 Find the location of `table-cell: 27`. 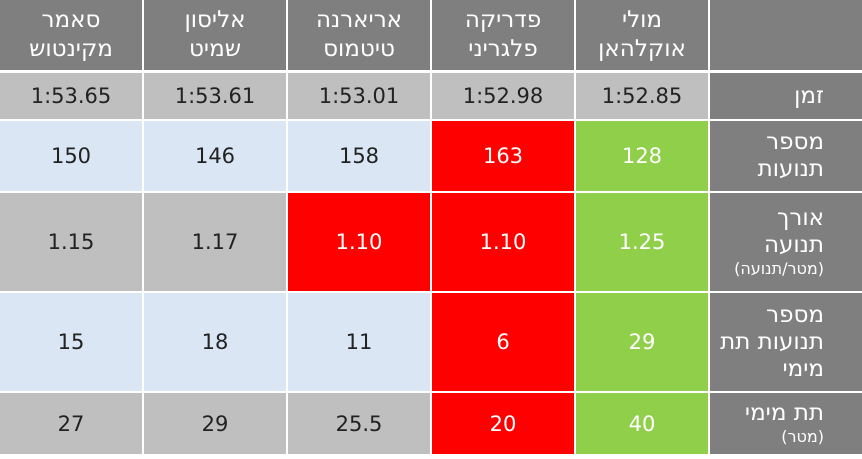

table-cell: 27 is located at coordinates (71, 423).